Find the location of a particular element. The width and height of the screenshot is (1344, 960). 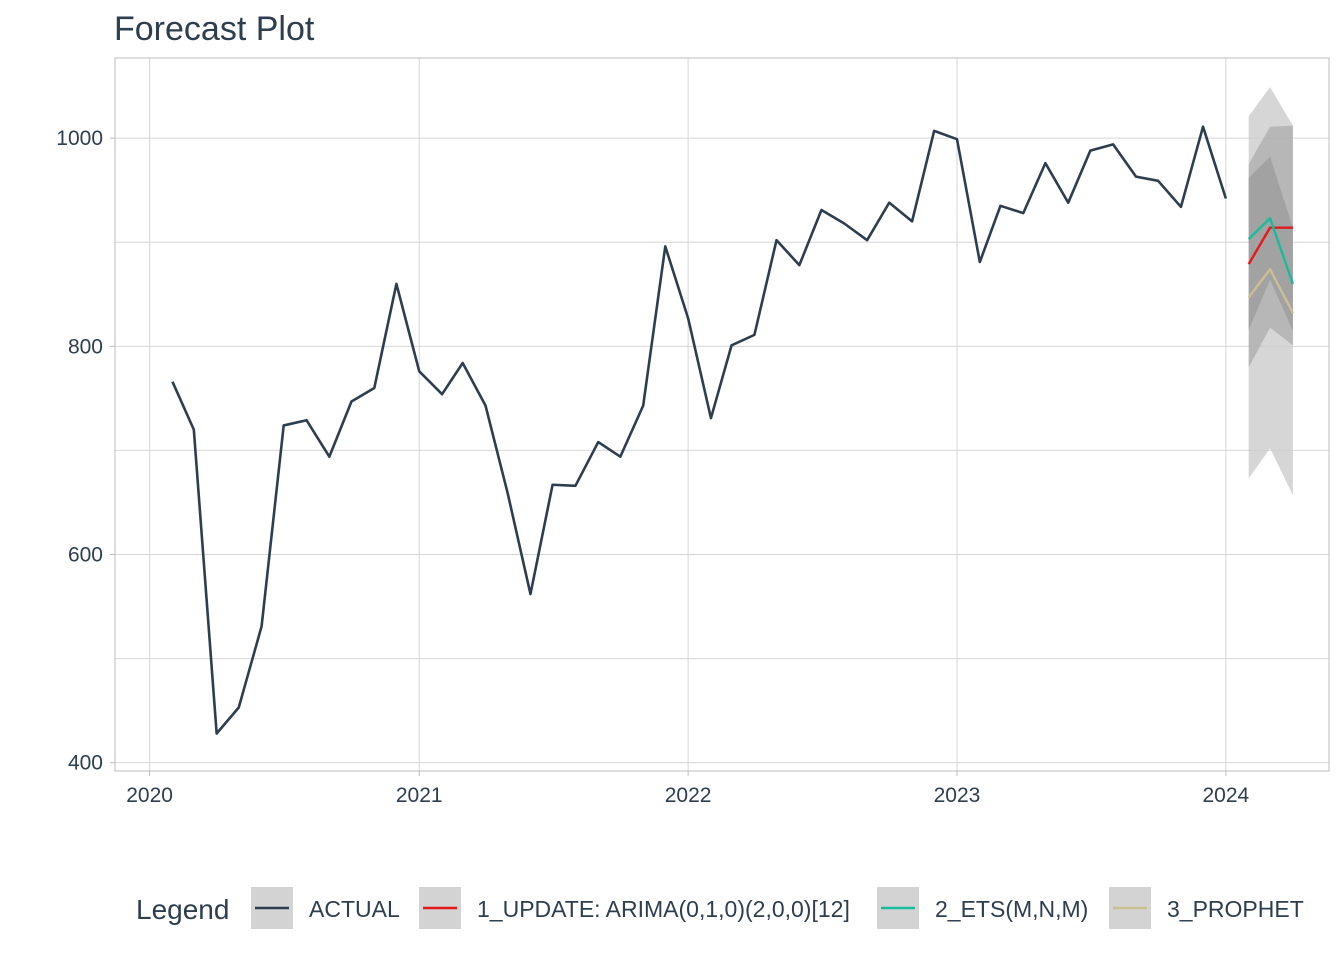

legend-label: ACTUAL is located at coordinates (354, 909).